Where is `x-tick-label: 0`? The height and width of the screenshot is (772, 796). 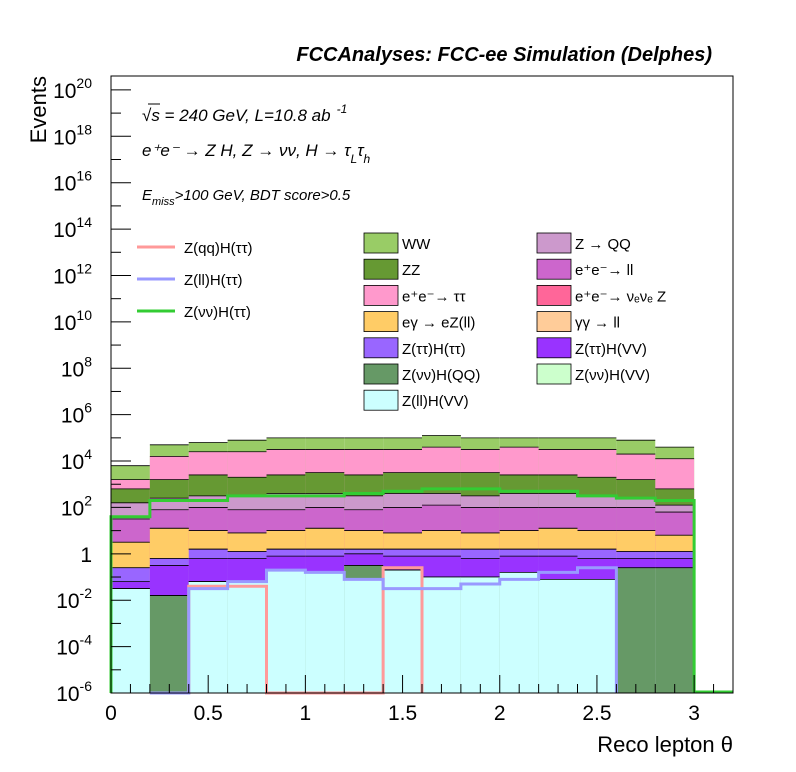 x-tick-label: 0 is located at coordinates (111, 713).